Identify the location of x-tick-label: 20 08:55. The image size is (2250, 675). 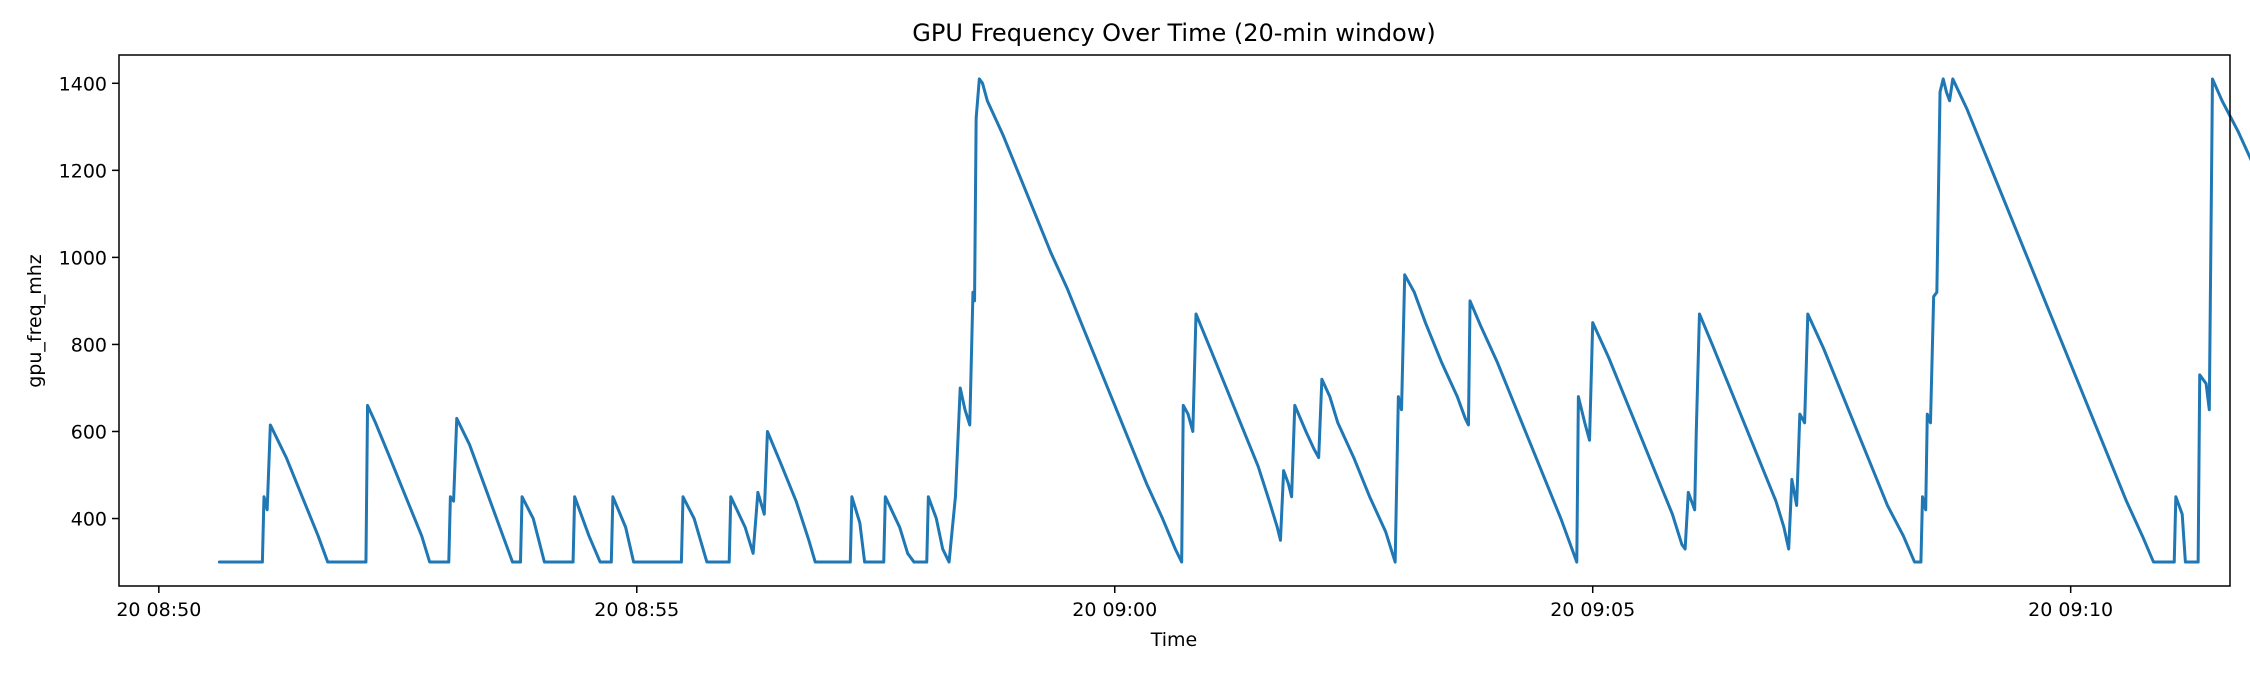
(636, 610).